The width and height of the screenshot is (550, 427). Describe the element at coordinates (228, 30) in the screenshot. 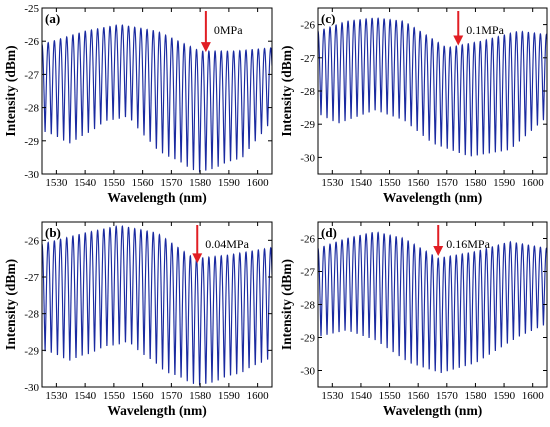

I see `pressure-label: 0MPa` at that location.